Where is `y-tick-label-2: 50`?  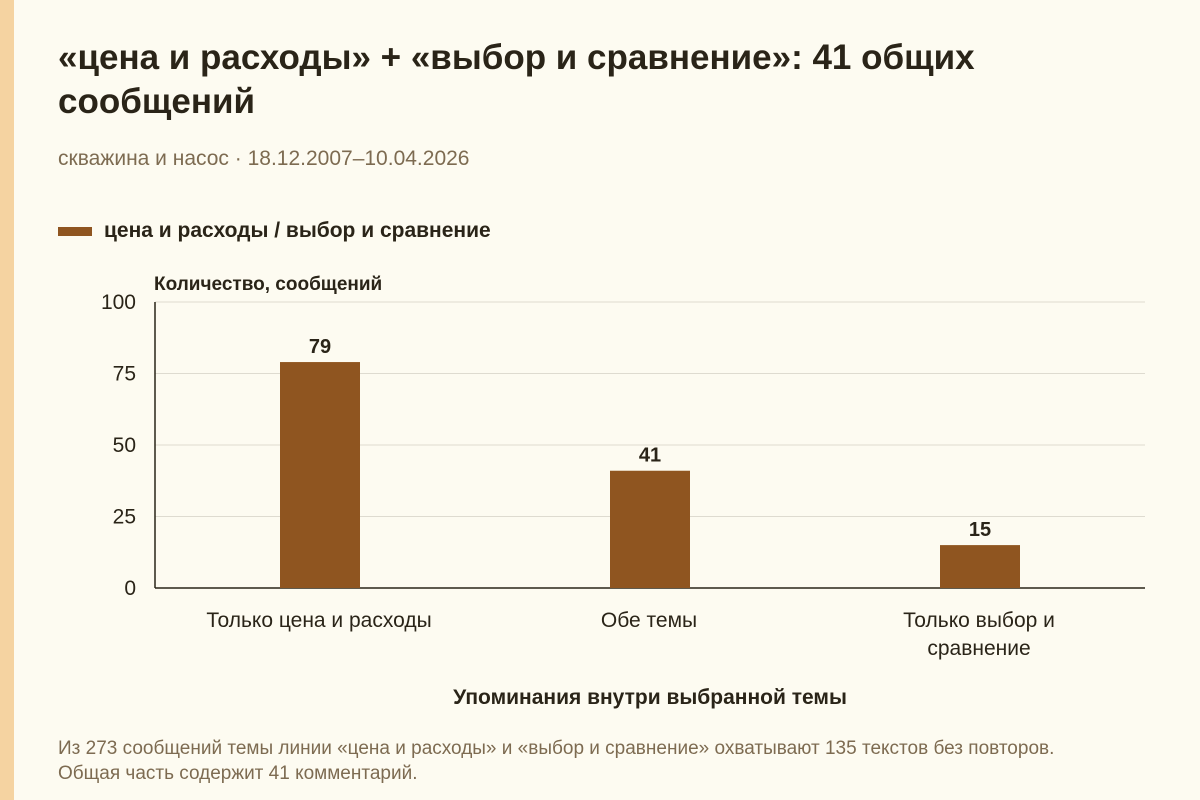
y-tick-label-2: 50 is located at coordinates (124, 445).